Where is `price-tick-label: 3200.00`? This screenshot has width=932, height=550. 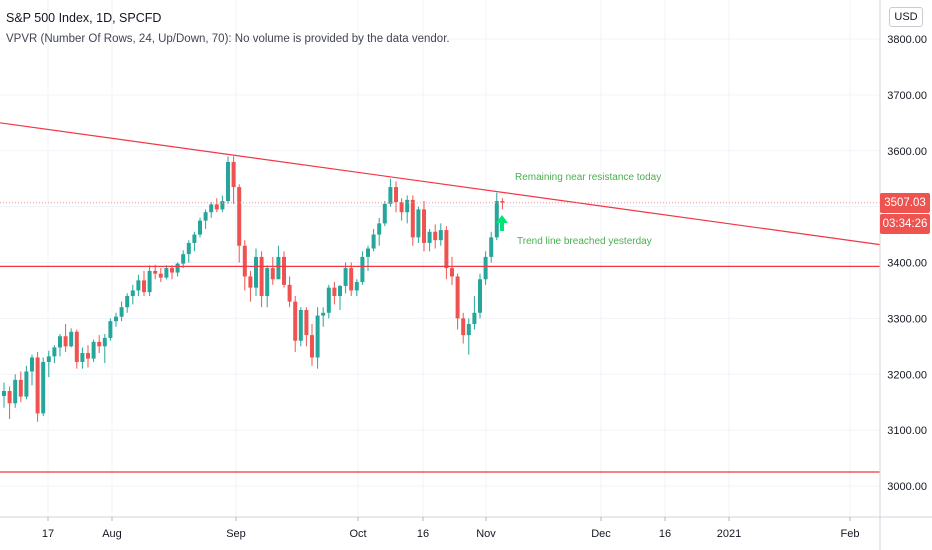 price-tick-label: 3200.00 is located at coordinates (907, 375).